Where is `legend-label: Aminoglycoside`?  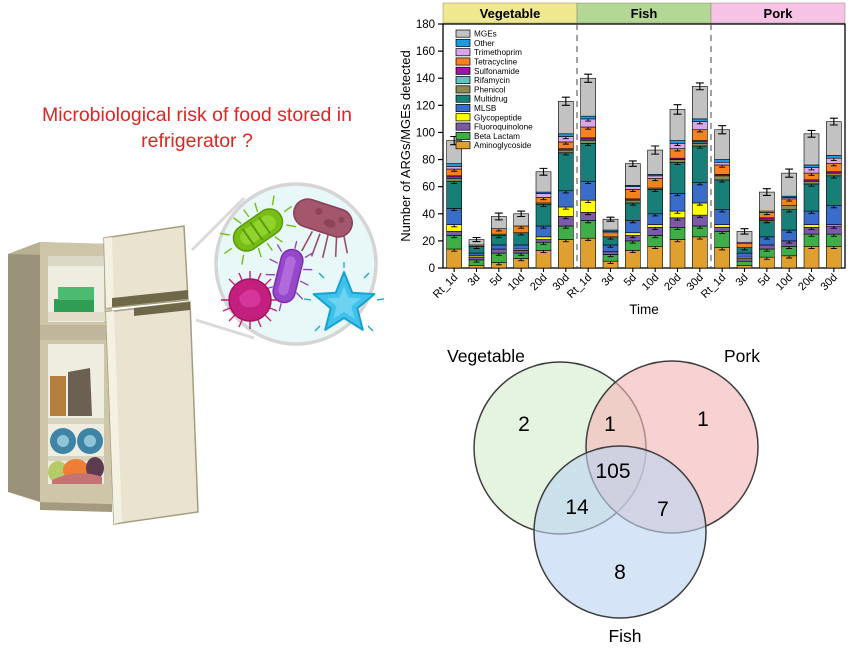
legend-label: Aminoglycoside is located at coordinates (503, 145).